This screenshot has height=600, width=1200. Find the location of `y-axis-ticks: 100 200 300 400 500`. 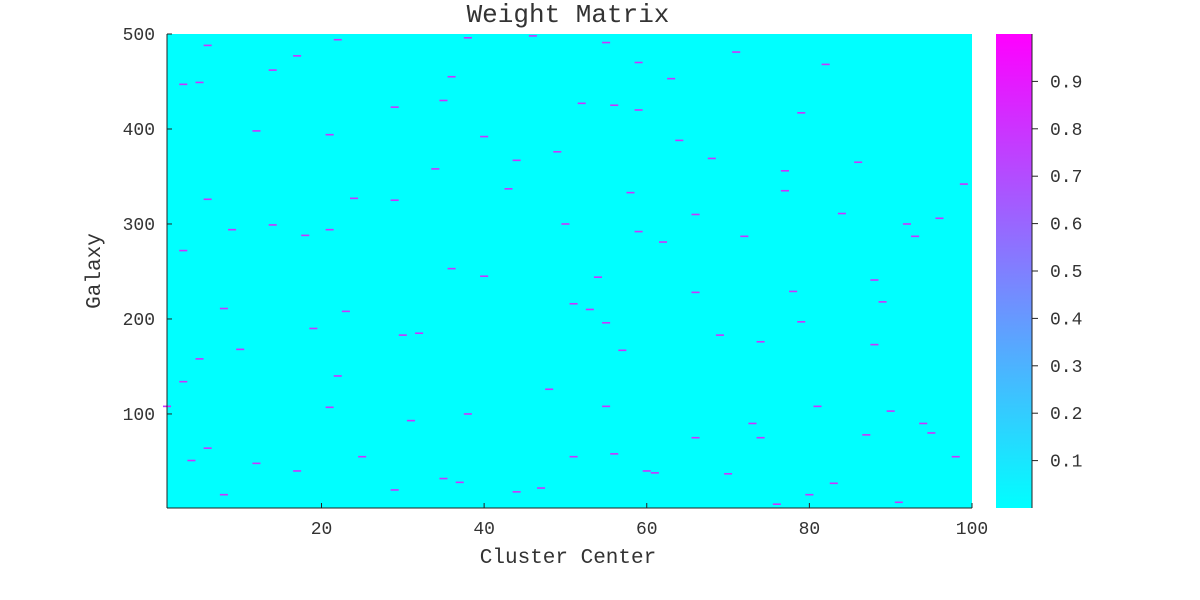

y-axis-ticks: 100 200 300 400 500 is located at coordinates (147, 226).